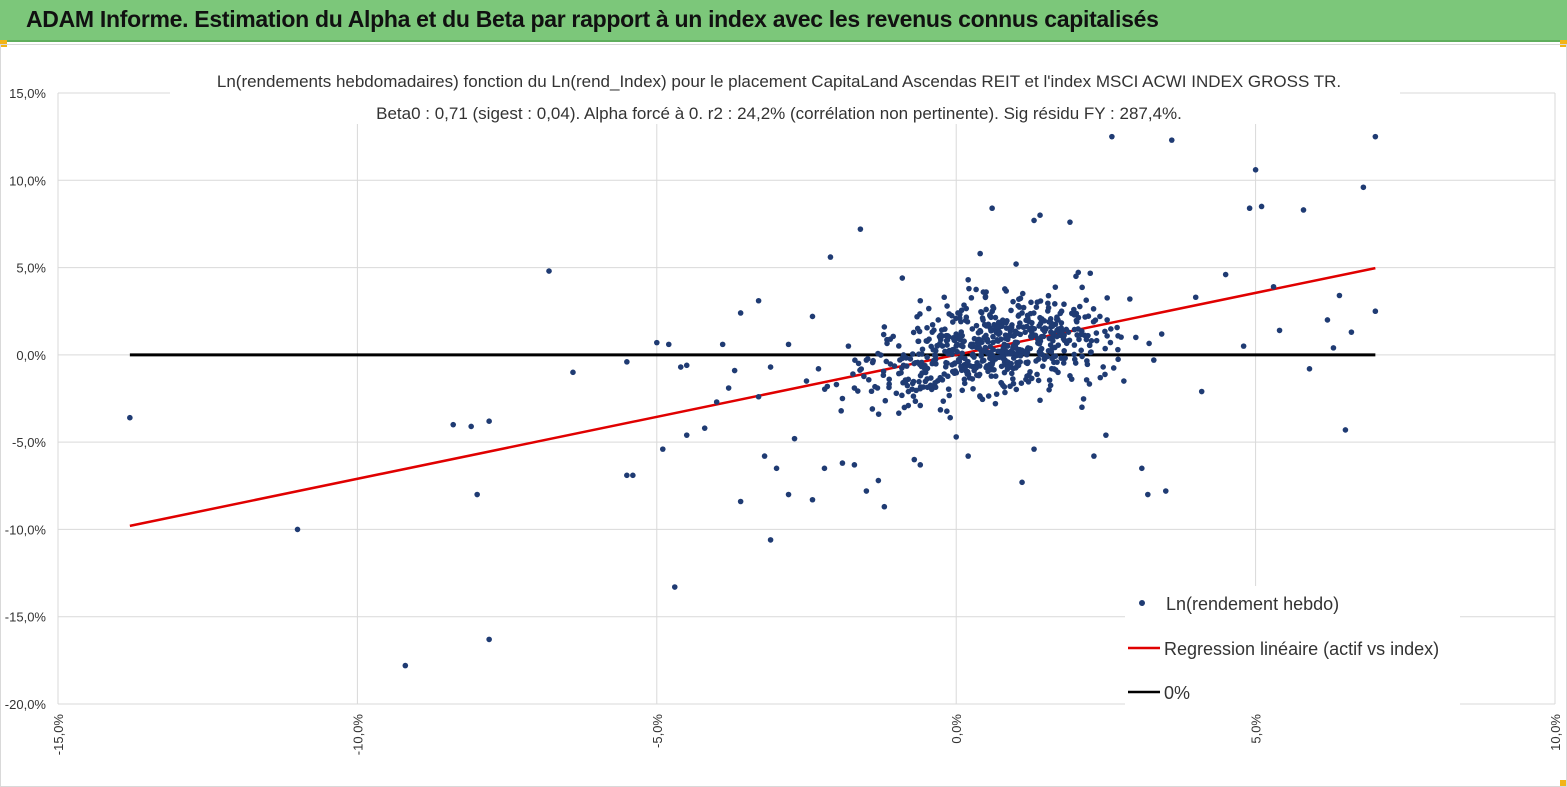  I want to click on x-tick-label: 0,0%, so click(956, 729).